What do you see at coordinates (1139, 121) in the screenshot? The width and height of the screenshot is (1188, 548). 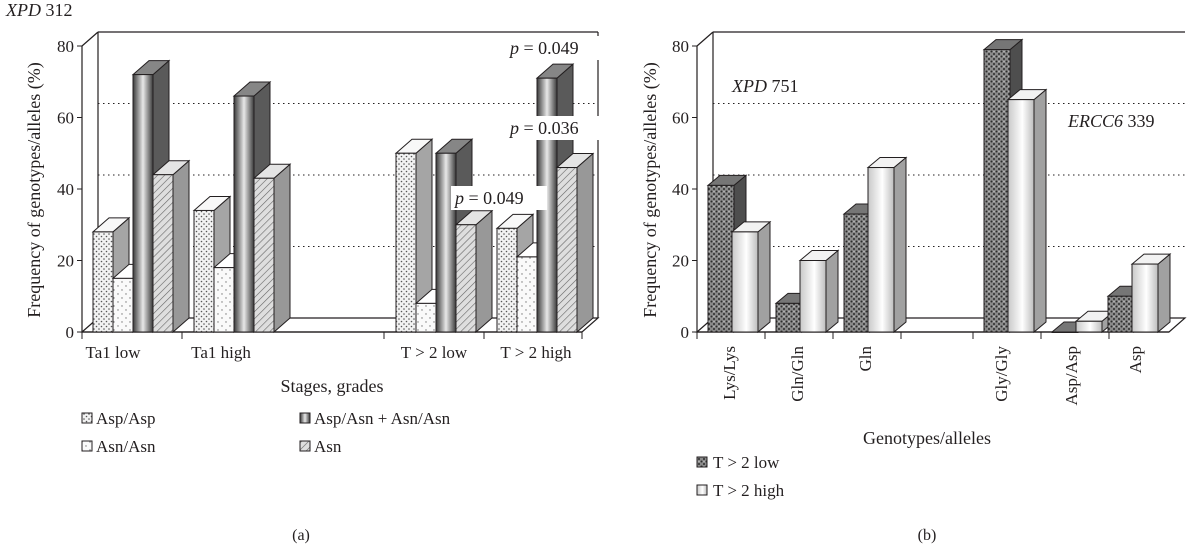 I see `group-label-ercc6-codon: 339` at bounding box center [1139, 121].